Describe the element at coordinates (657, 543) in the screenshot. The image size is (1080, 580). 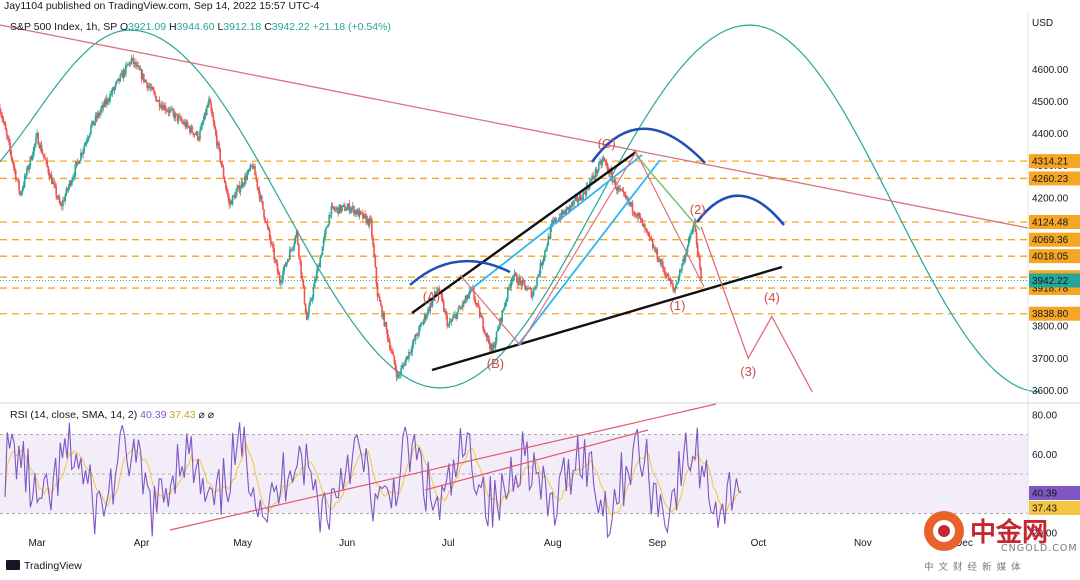
I see `x-tick-label: Sep` at that location.